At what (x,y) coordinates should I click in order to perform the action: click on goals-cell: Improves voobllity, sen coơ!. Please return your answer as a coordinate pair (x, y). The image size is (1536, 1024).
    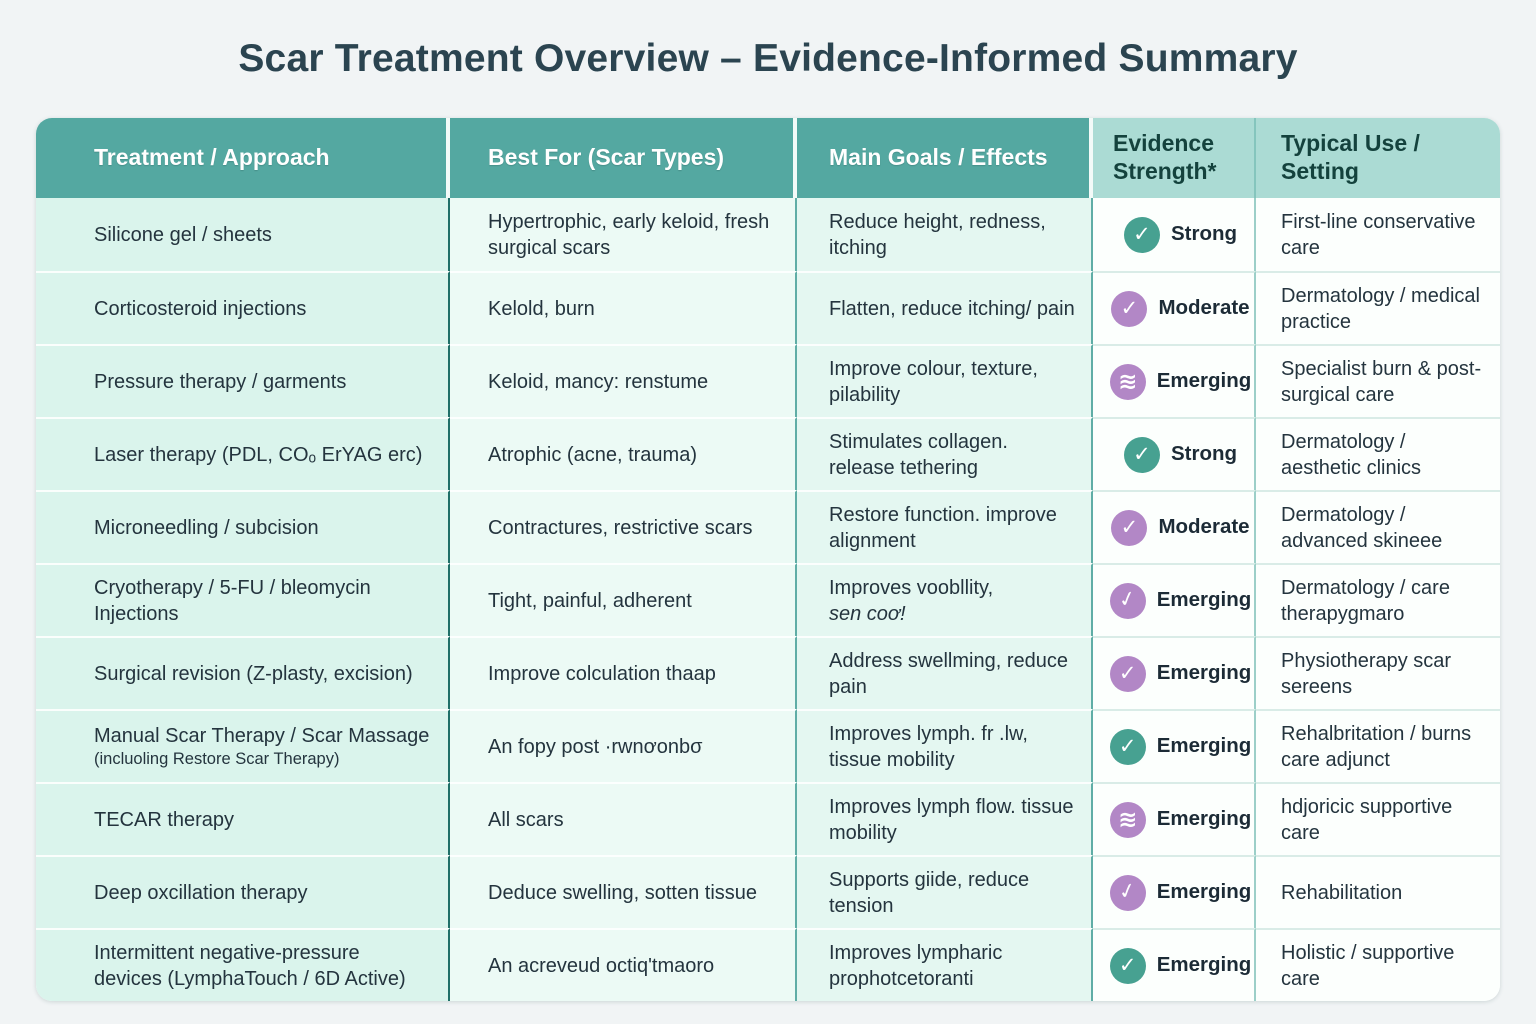
    Looking at the image, I should click on (945, 599).